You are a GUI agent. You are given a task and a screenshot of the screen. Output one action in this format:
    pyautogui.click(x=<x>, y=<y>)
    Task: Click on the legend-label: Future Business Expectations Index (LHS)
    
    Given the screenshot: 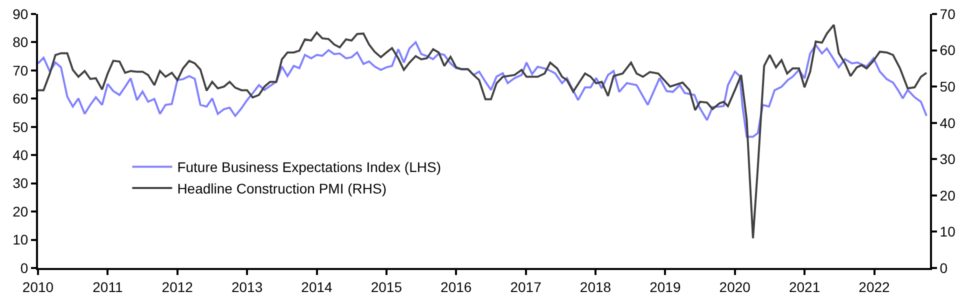 What is the action you would take?
    pyautogui.click(x=309, y=167)
    